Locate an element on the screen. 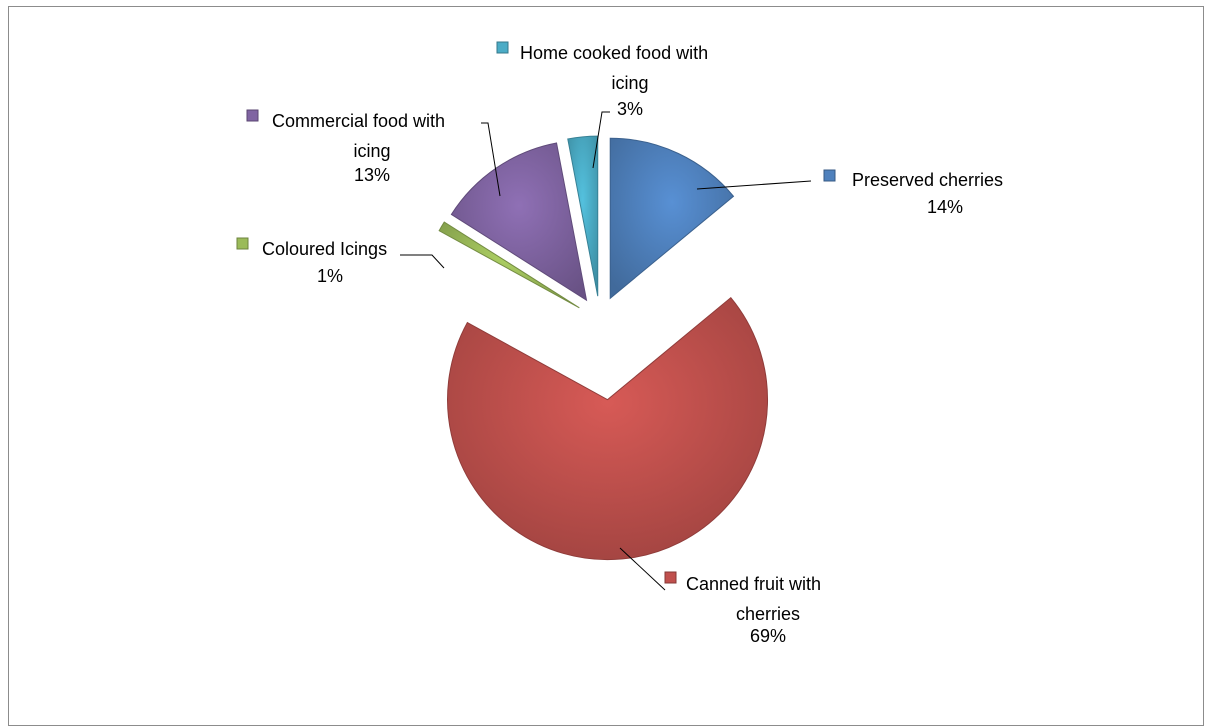 The image size is (1205, 726). slice-label: Commercial food with is located at coordinates (358, 121).